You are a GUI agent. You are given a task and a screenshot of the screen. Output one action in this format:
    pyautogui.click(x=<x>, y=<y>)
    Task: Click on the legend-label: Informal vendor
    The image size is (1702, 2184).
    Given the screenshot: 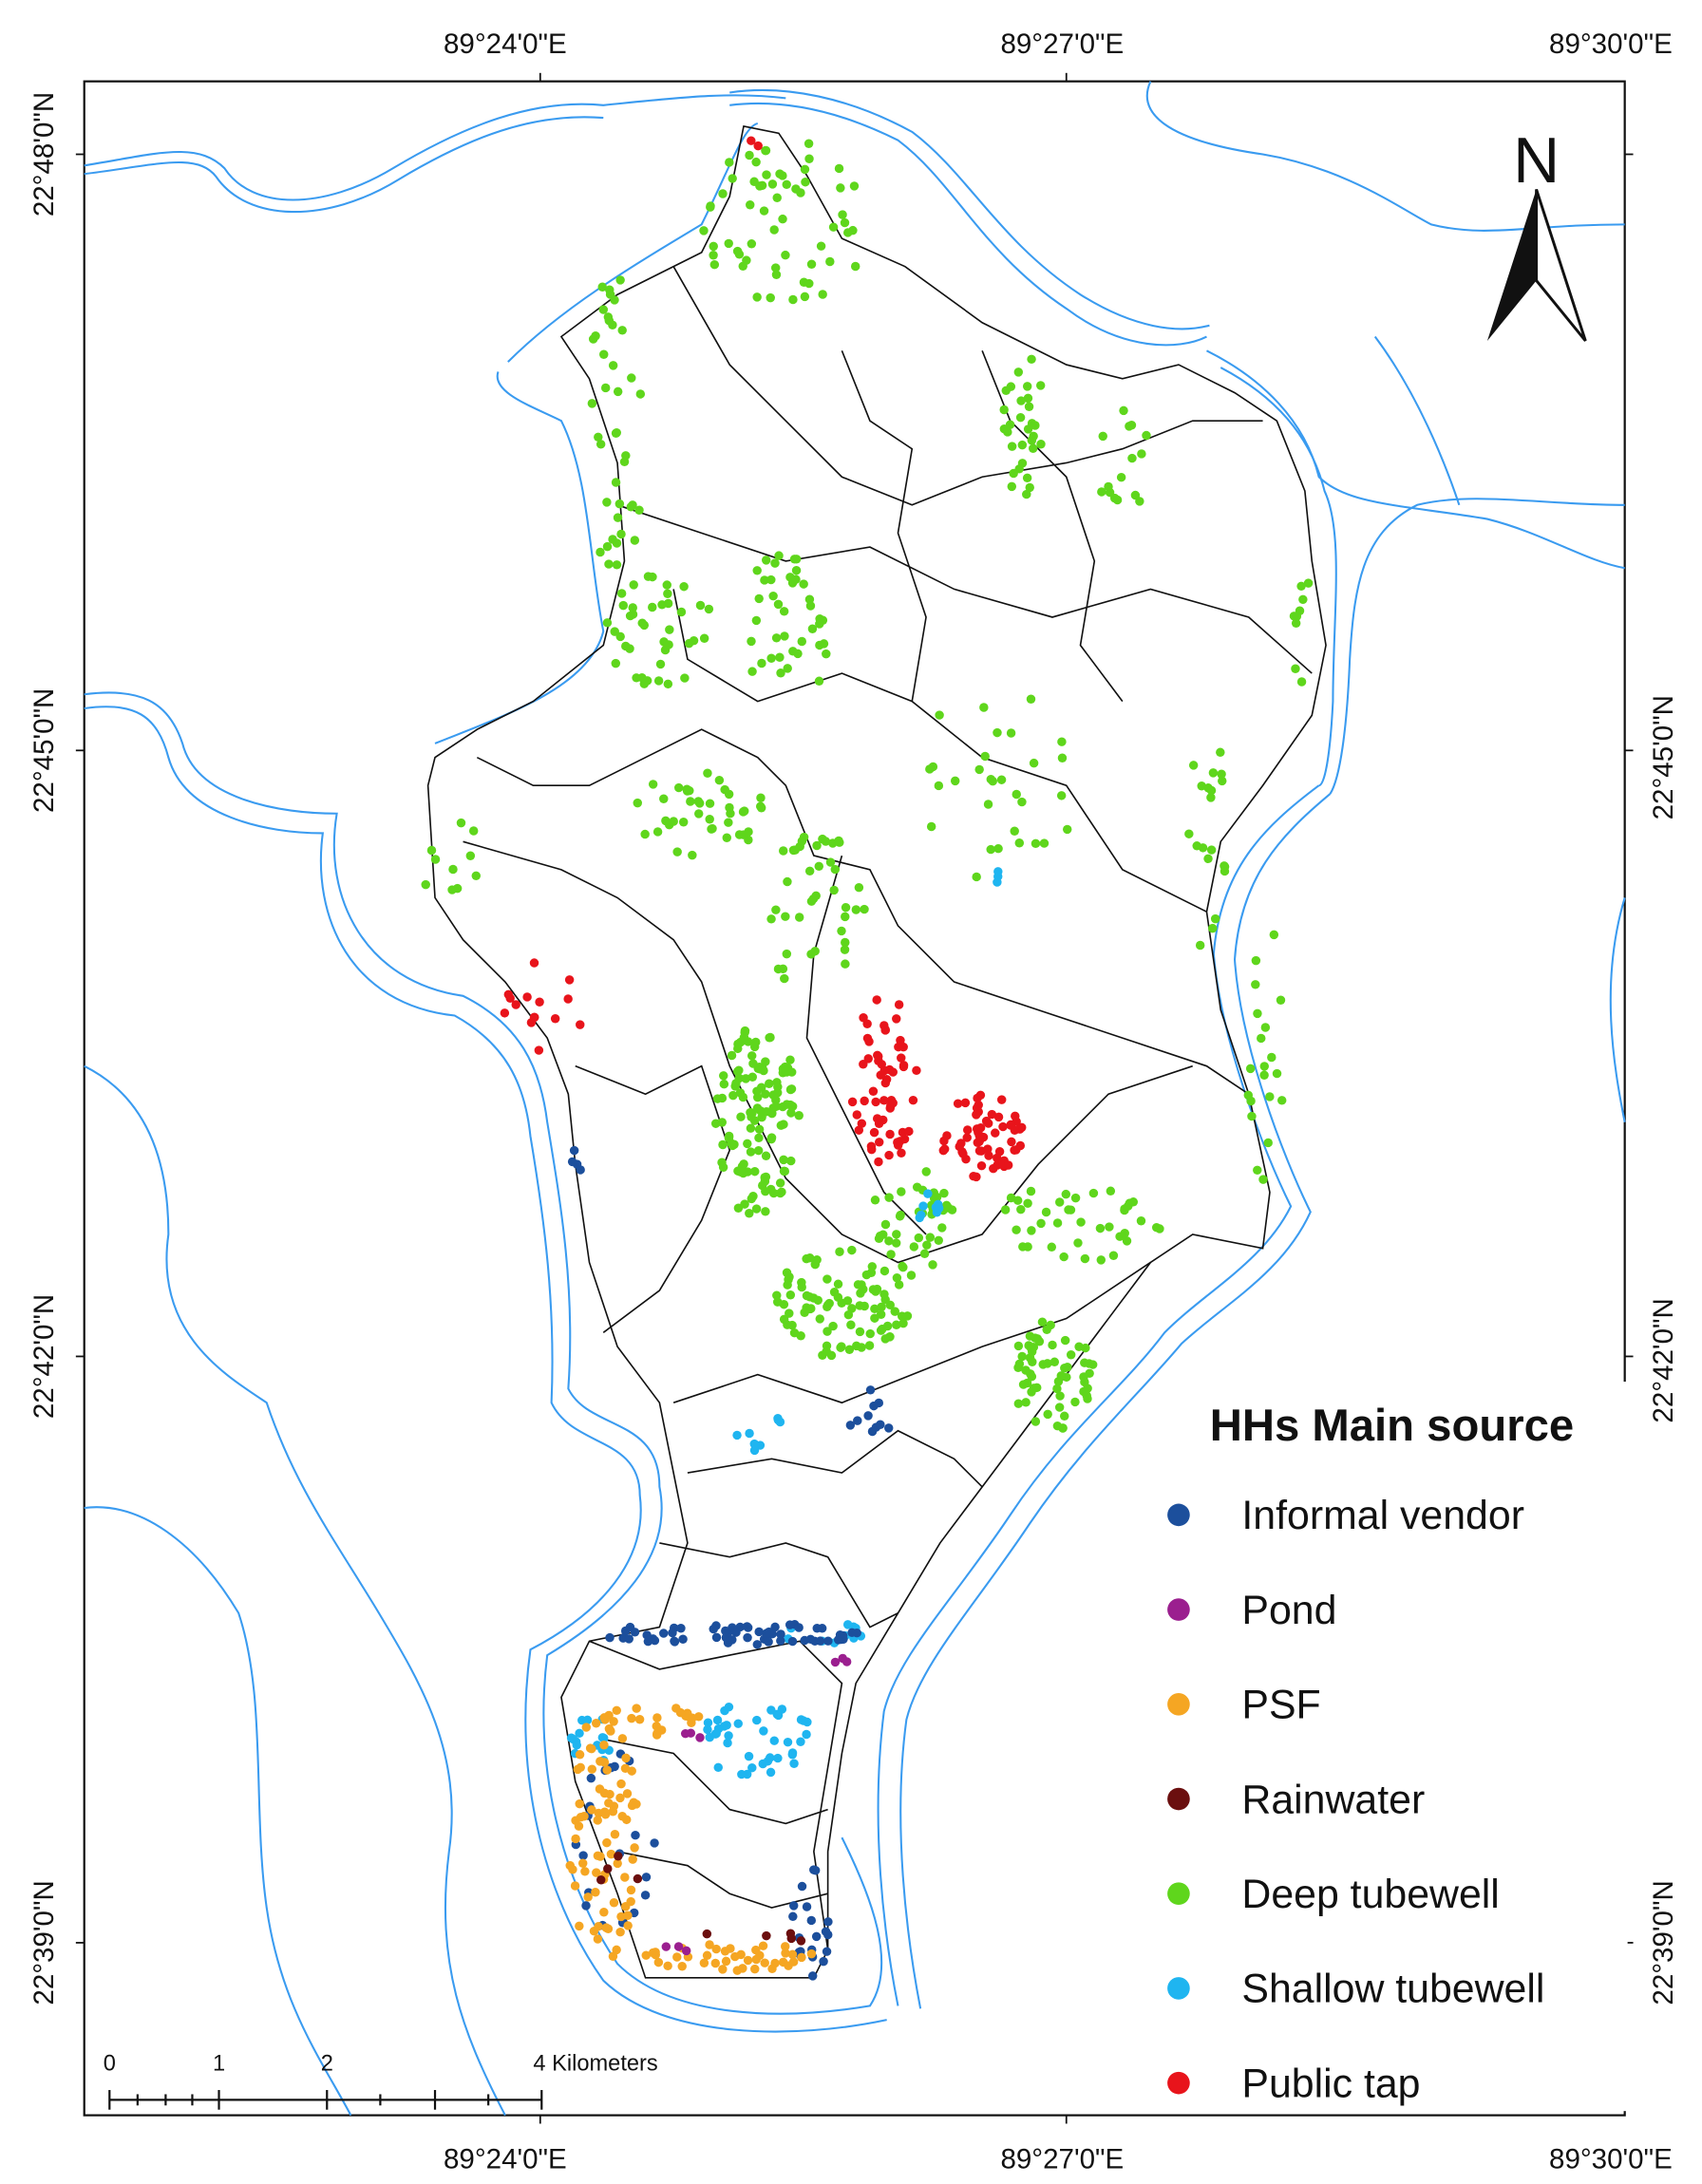 What is the action you would take?
    pyautogui.click(x=1383, y=1516)
    